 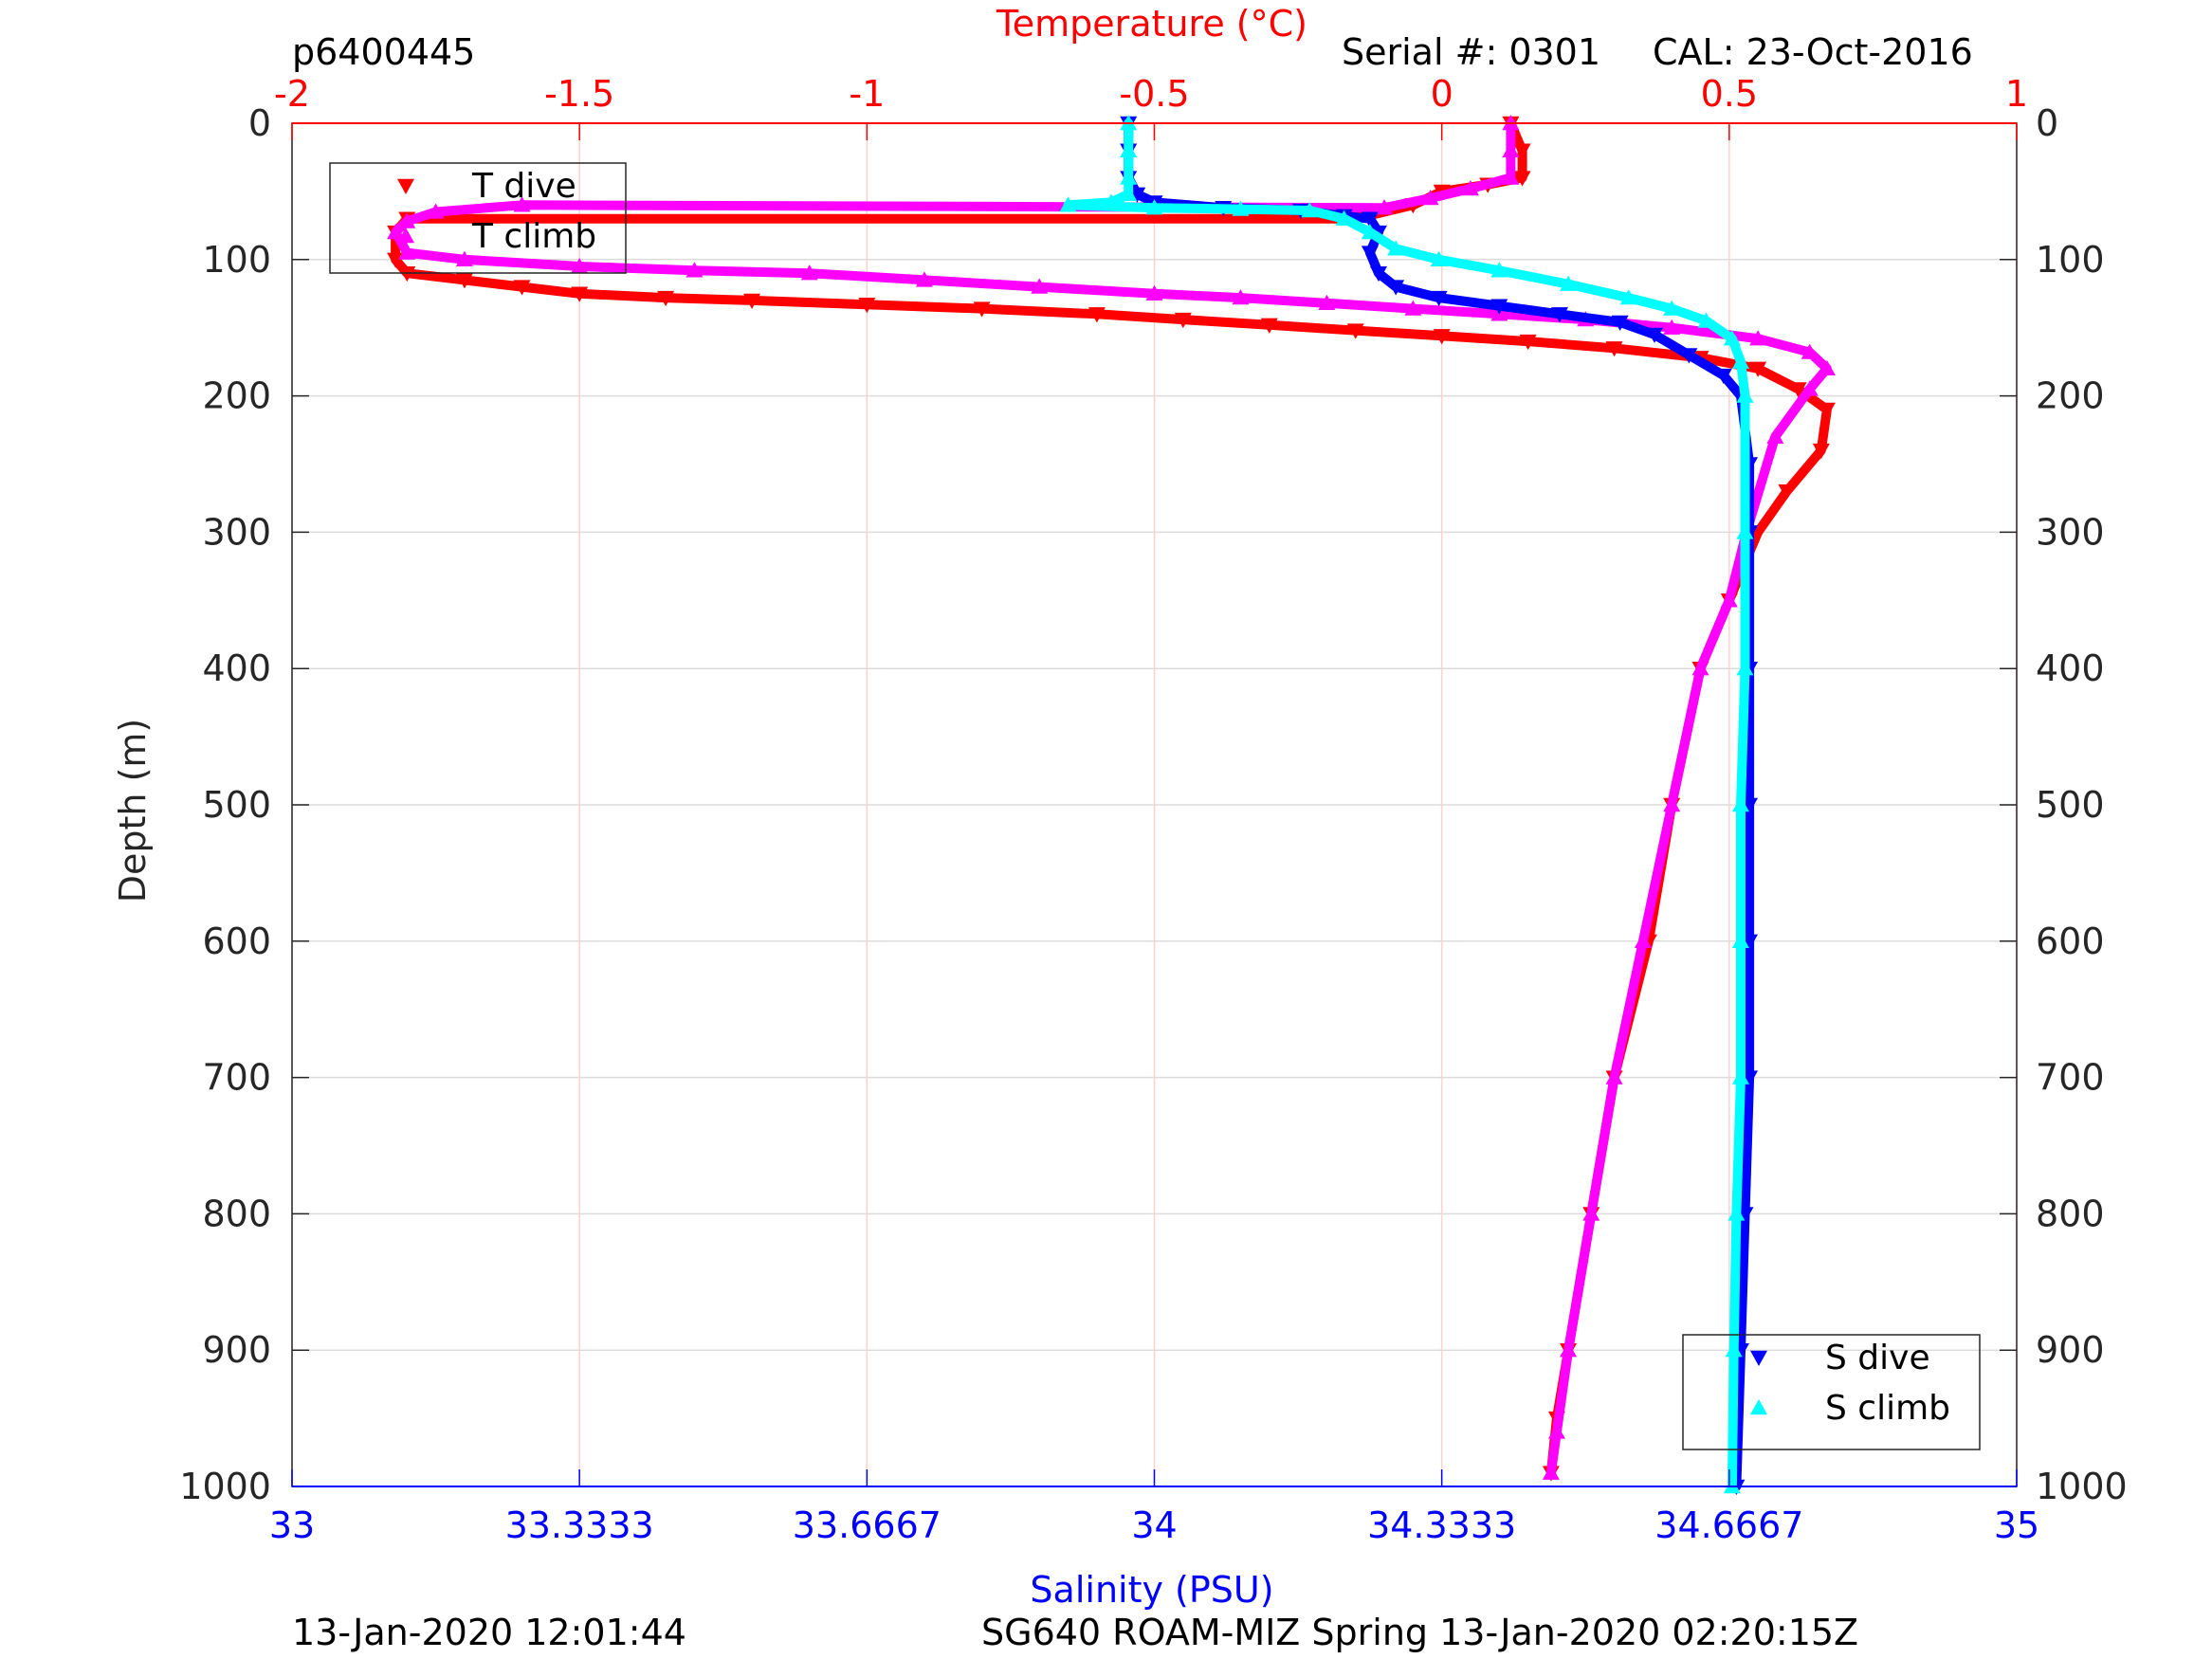 I want to click on temperature-tick-label: -0.5, so click(x=1154, y=94).